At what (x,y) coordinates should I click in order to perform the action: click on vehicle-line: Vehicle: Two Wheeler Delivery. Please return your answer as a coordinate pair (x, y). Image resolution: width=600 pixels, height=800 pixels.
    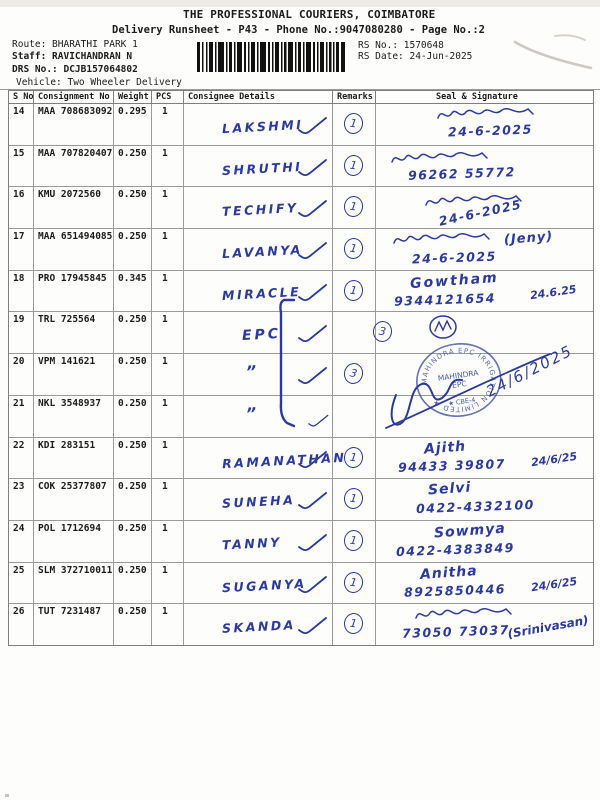
    Looking at the image, I should click on (99, 82).